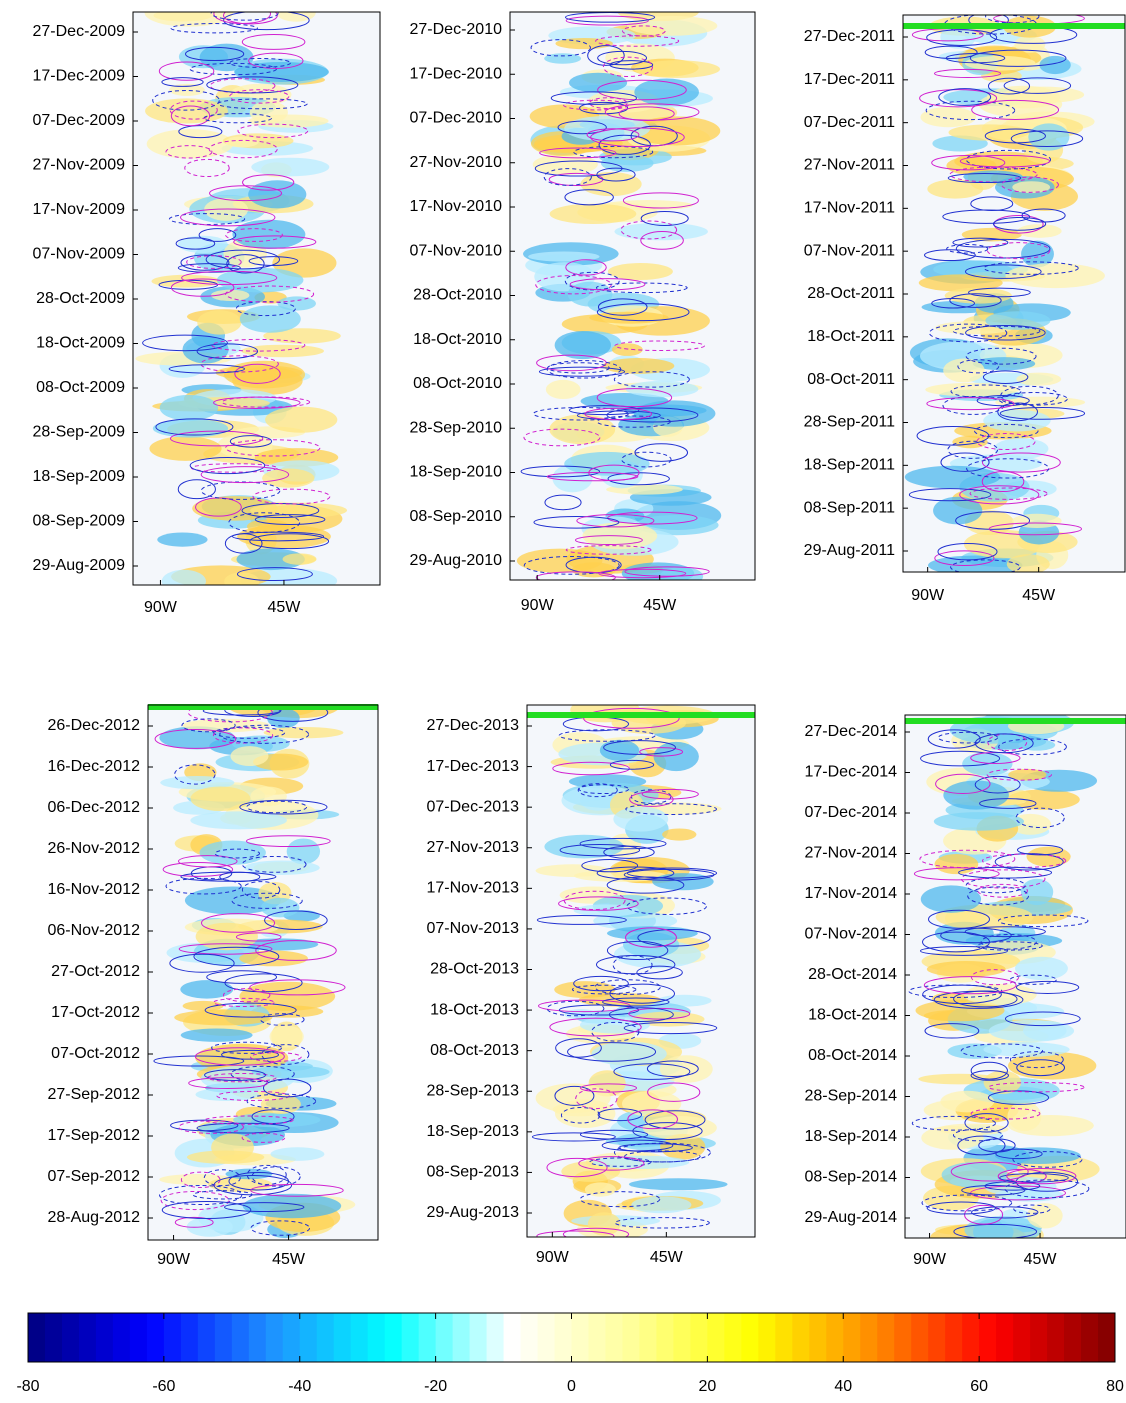  I want to click on y-tick-label: 27-Dec-2010, so click(456, 29).